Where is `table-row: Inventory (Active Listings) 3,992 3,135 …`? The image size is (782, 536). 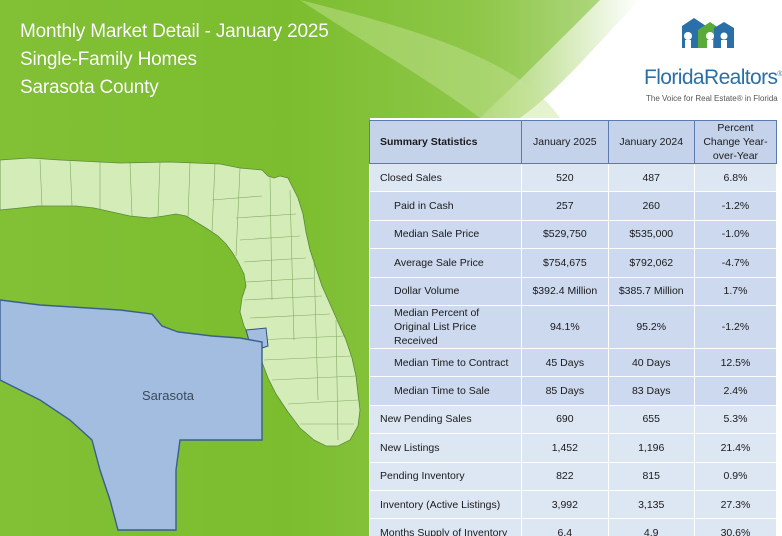 table-row: Inventory (Active Listings) 3,992 3,135 … is located at coordinates (573, 504).